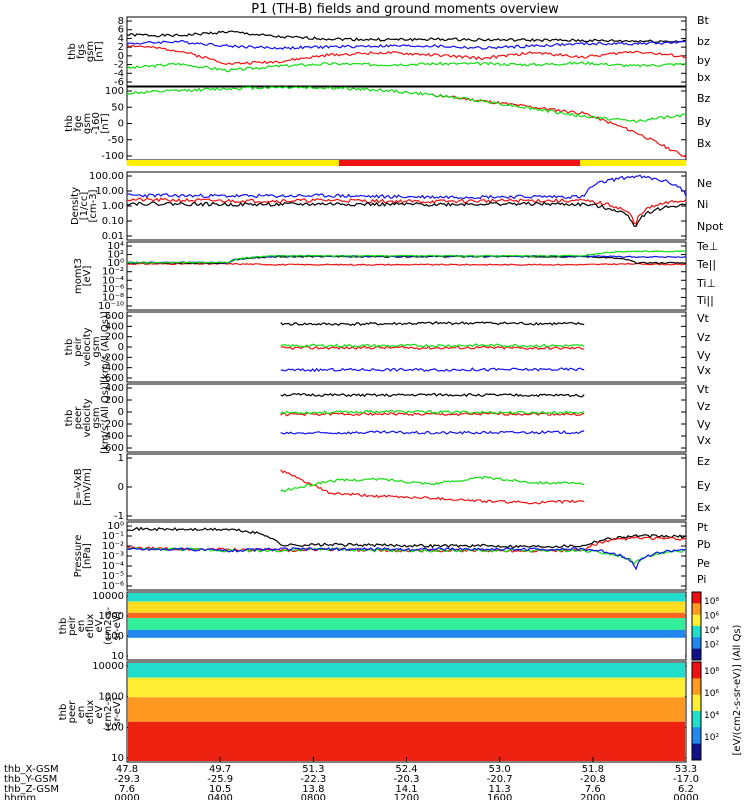 This screenshot has width=750, height=800. I want to click on xtick-label: 51.8, so click(593, 769).